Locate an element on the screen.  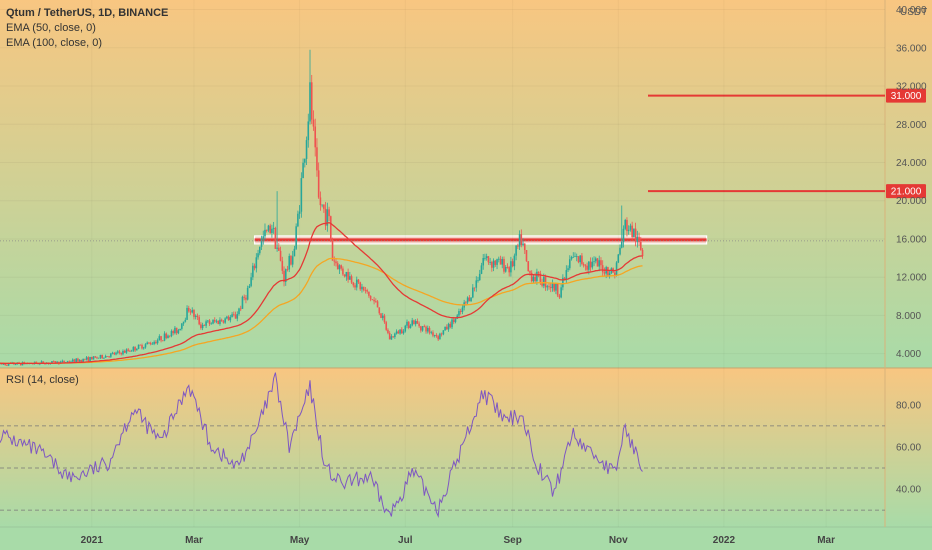
date-tick-label: Mar is located at coordinates (826, 540).